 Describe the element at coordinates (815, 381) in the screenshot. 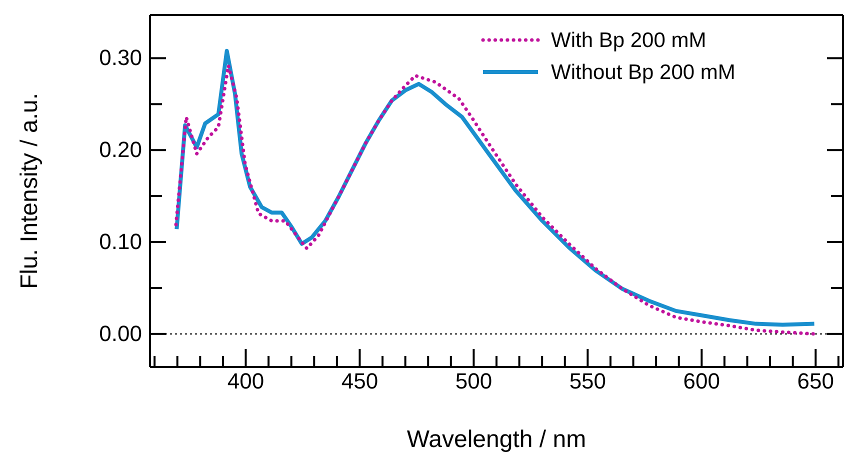

I see `x-tick-label: 650` at that location.